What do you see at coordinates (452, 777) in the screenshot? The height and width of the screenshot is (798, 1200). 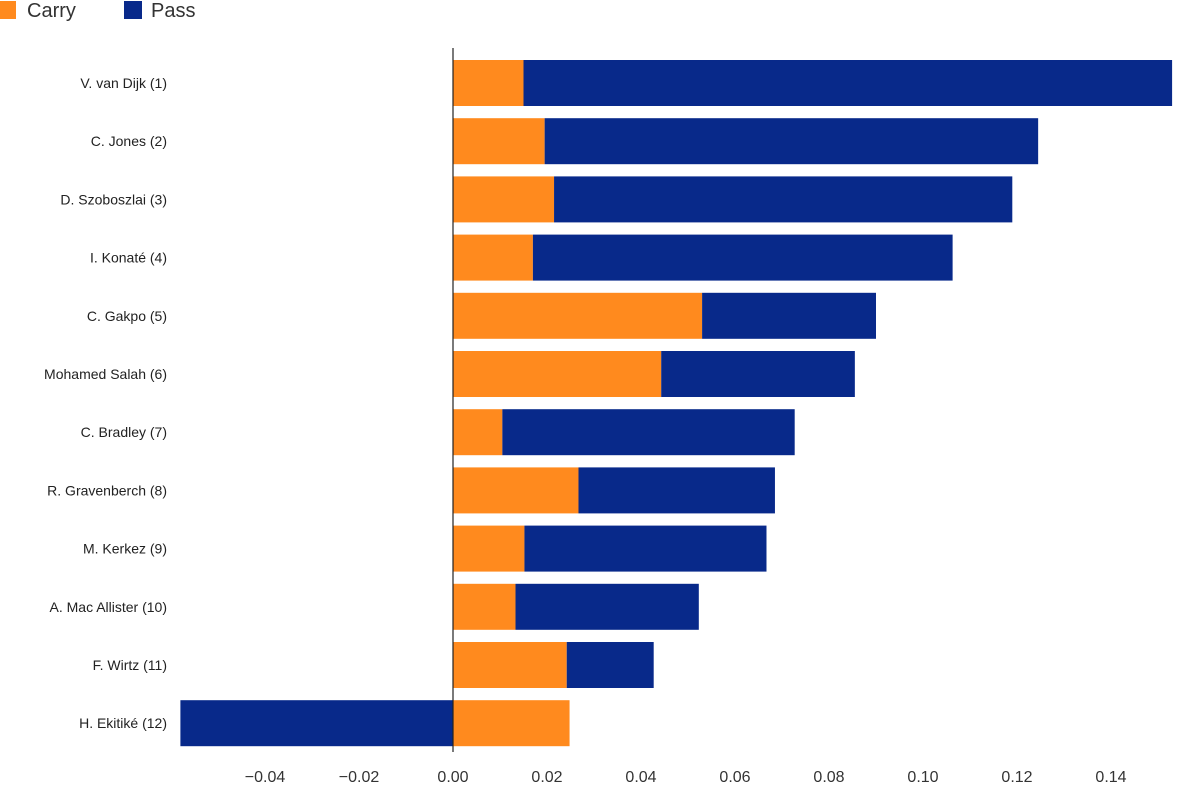 I see `x-tick-label: 0.00` at bounding box center [452, 777].